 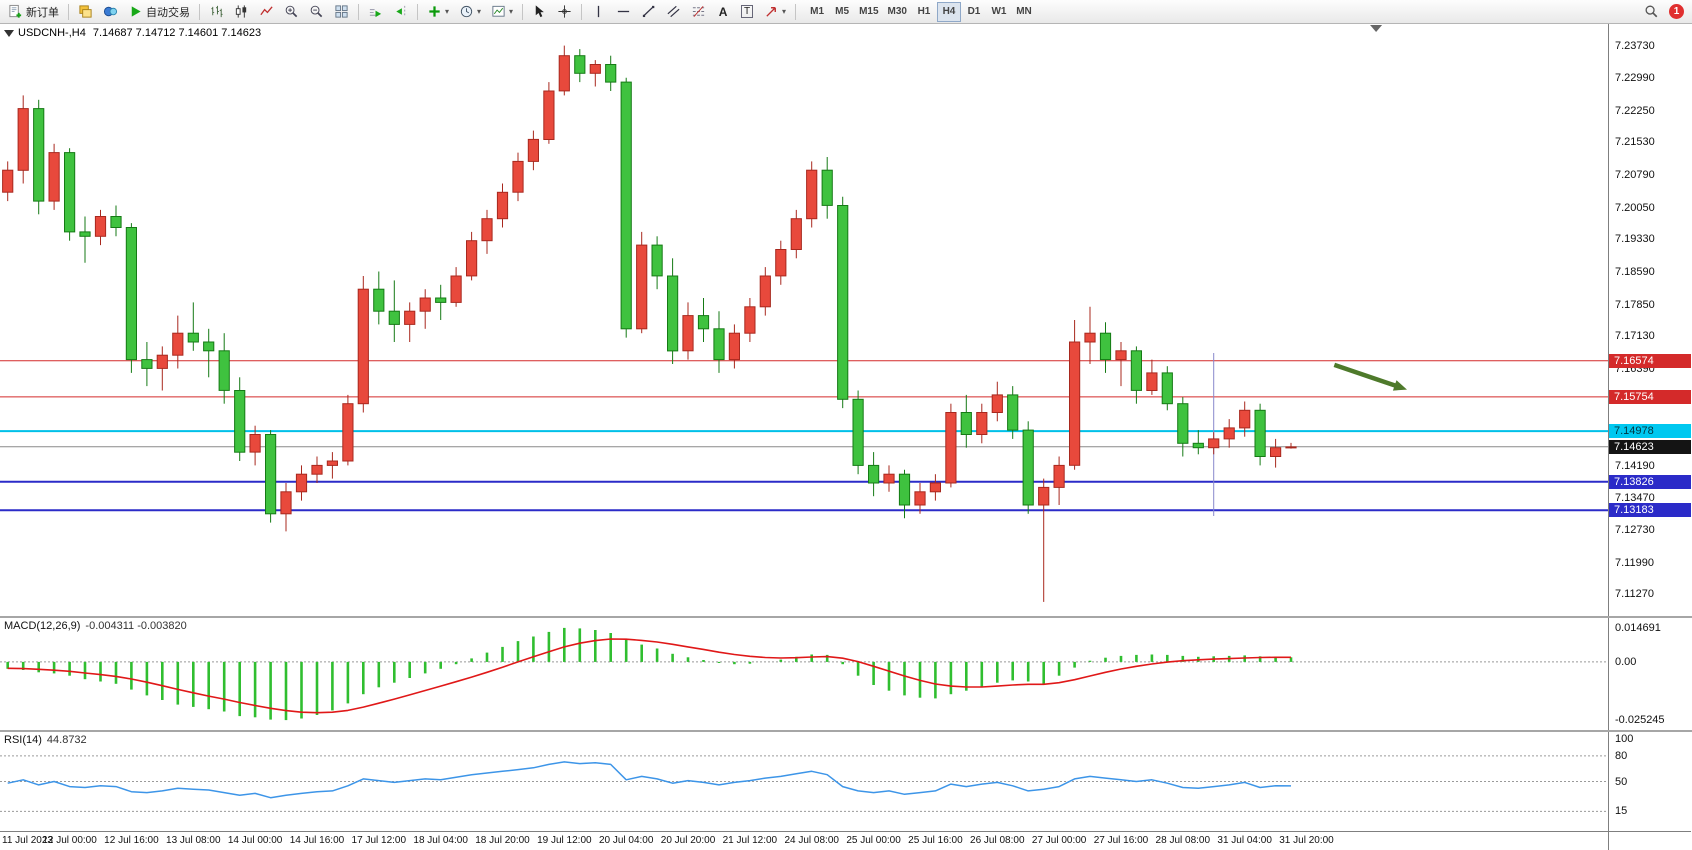 I want to click on bar-chart-button, so click(x=216, y=12).